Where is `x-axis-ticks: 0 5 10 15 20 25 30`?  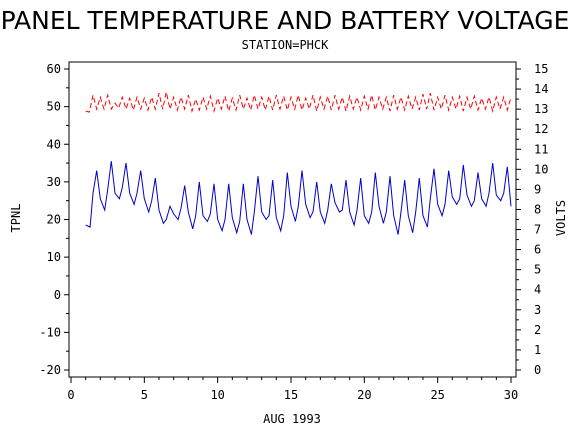
x-axis-ticks: 0 5 10 15 20 25 30 is located at coordinates (292, 389).